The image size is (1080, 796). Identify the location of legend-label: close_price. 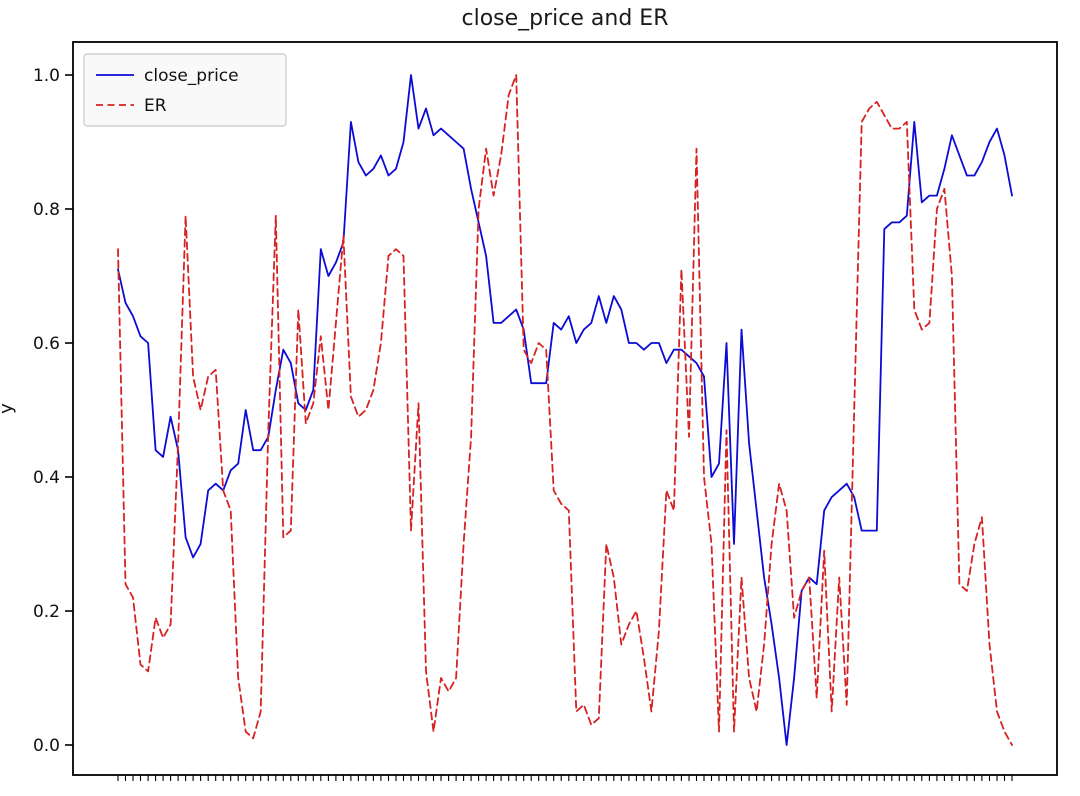
(191, 76).